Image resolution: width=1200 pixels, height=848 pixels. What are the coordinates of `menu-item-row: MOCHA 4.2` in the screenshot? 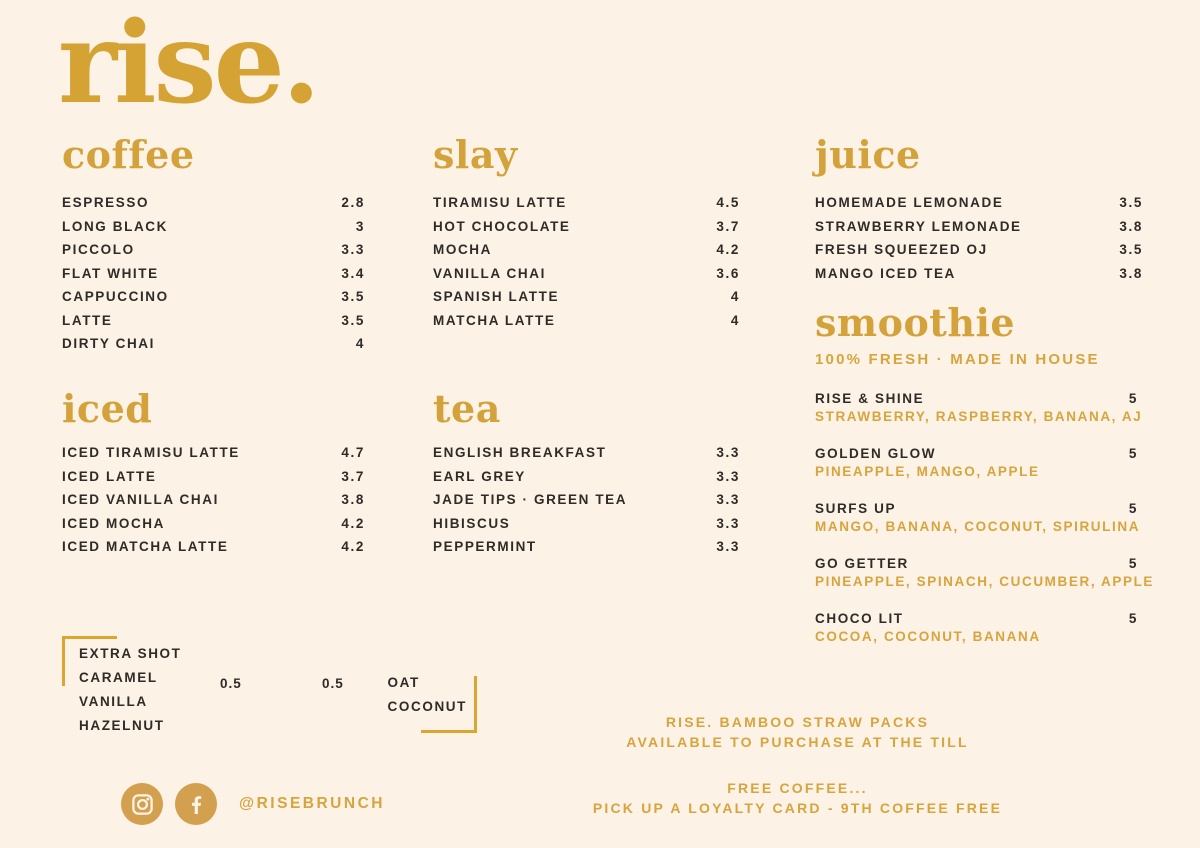 It's located at (586, 250).